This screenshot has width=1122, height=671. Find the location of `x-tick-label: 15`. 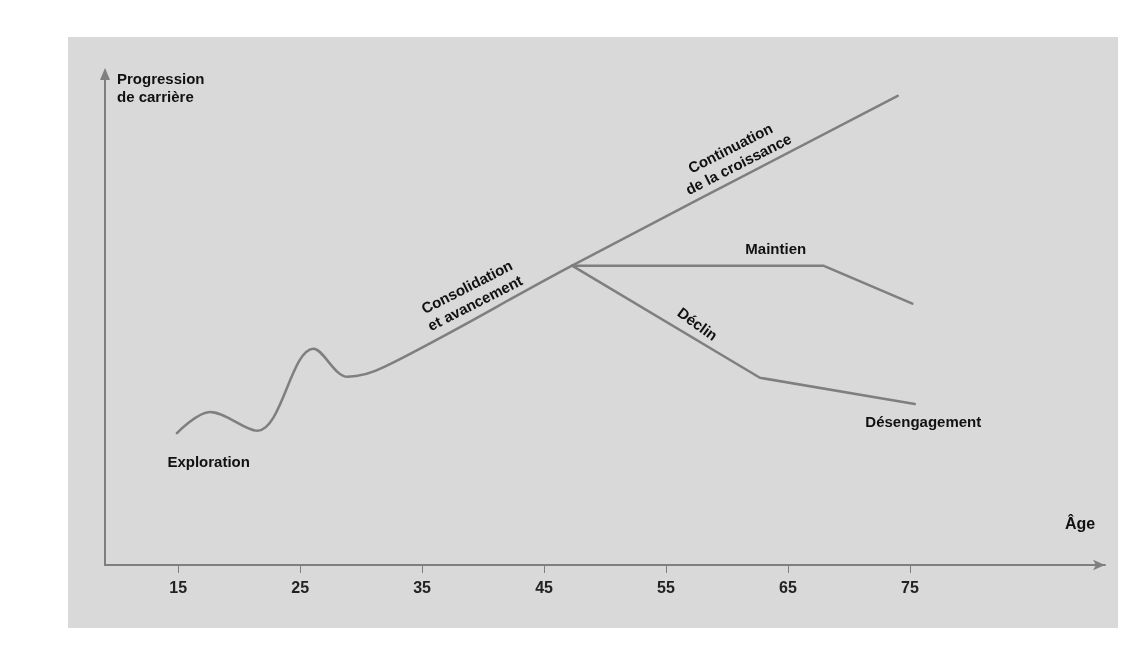

x-tick-label: 15 is located at coordinates (178, 587).